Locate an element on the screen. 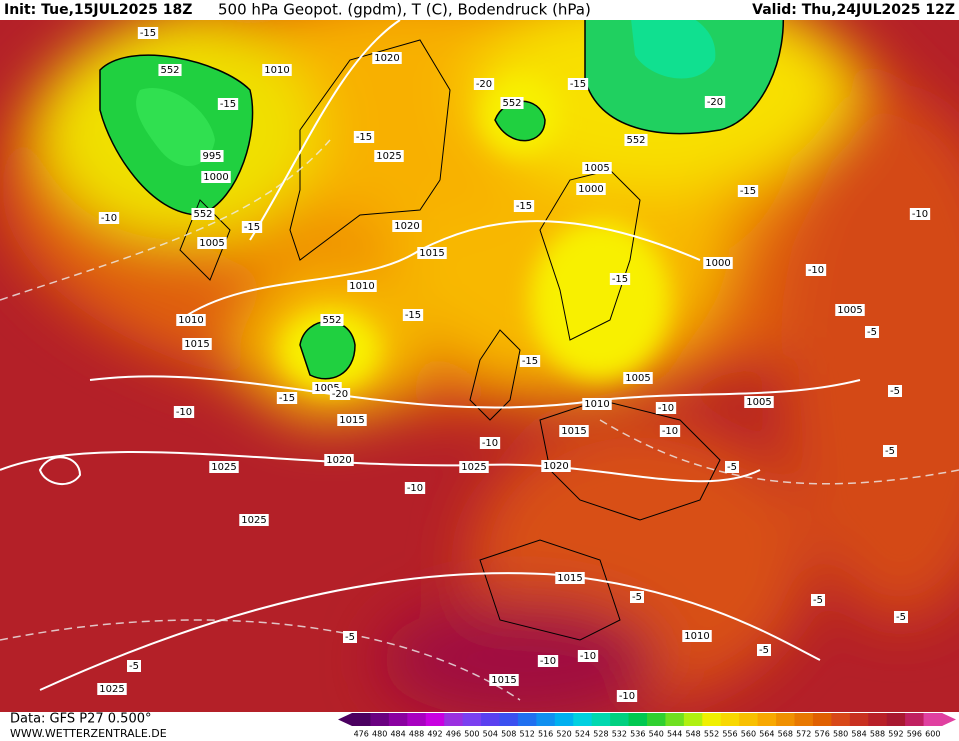 This screenshot has height=741, width=959. colorbar-label: 488 is located at coordinates (416, 734).